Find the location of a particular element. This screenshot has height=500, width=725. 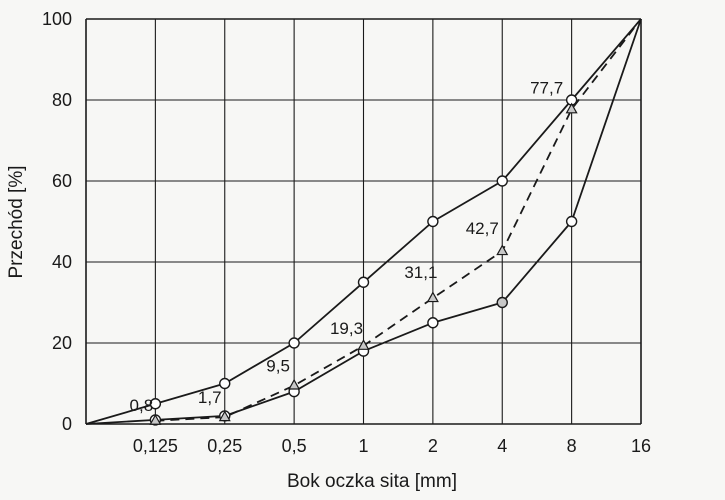

y-tick-label: 0 is located at coordinates (67, 424).